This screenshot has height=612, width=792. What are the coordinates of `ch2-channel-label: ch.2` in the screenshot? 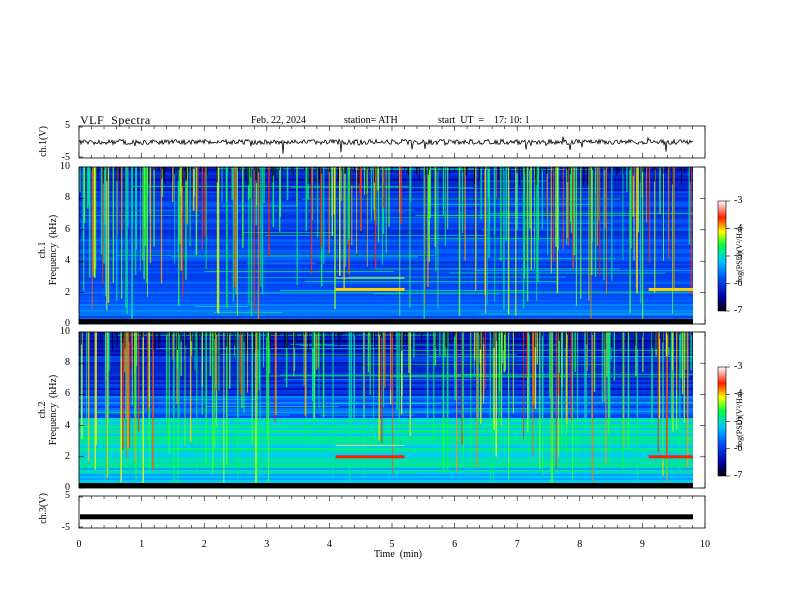 It's located at (42, 410).